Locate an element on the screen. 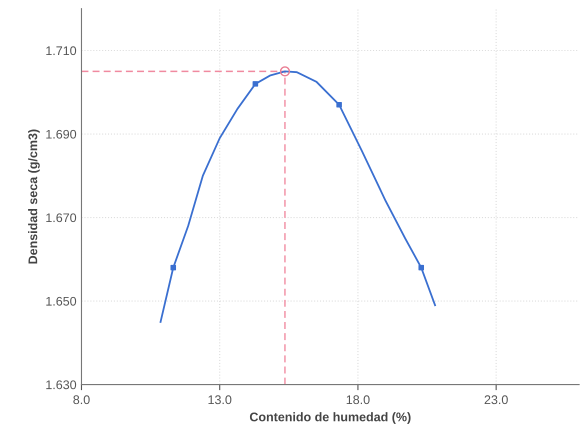 This screenshot has width=582, height=437. x-tick-label: 13.0 is located at coordinates (220, 399).